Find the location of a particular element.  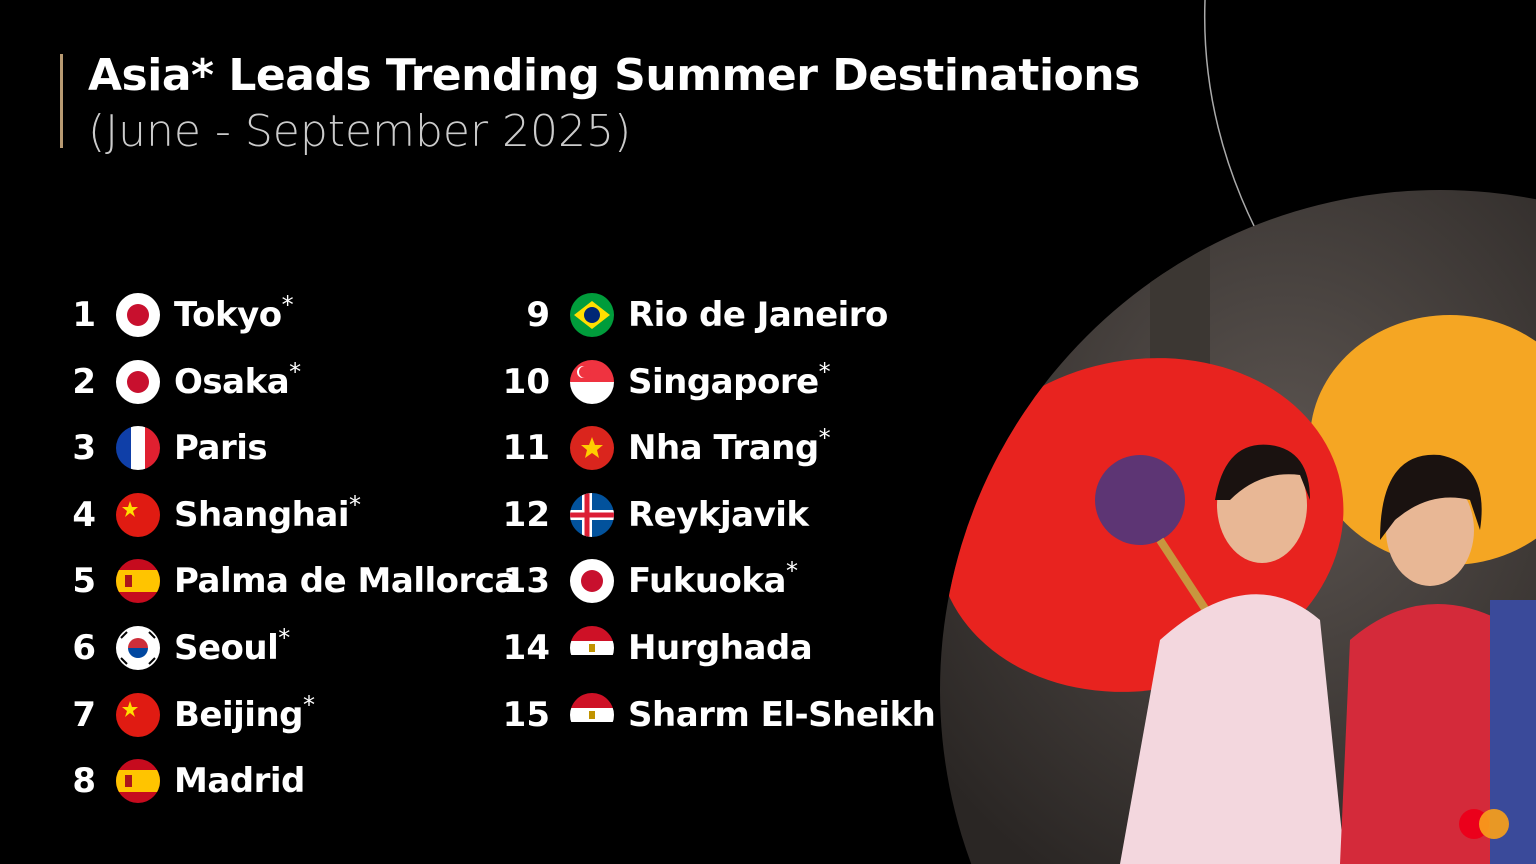

destination-item: 14 Hurghada is located at coordinates (651, 648).